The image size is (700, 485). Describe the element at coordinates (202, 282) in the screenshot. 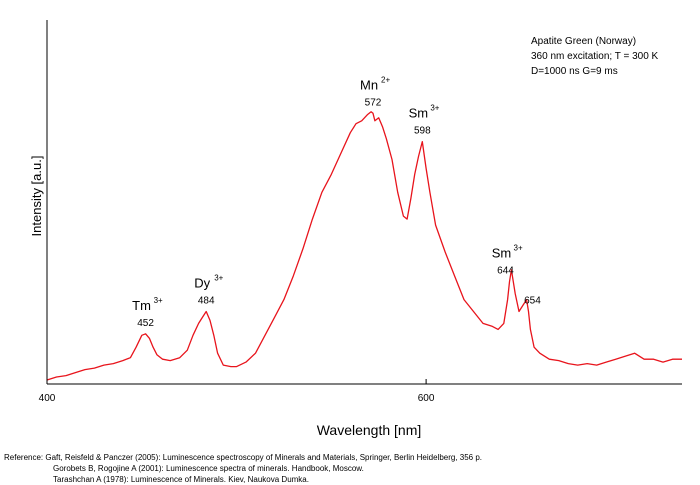

I see `peak-ion: Dy` at that location.